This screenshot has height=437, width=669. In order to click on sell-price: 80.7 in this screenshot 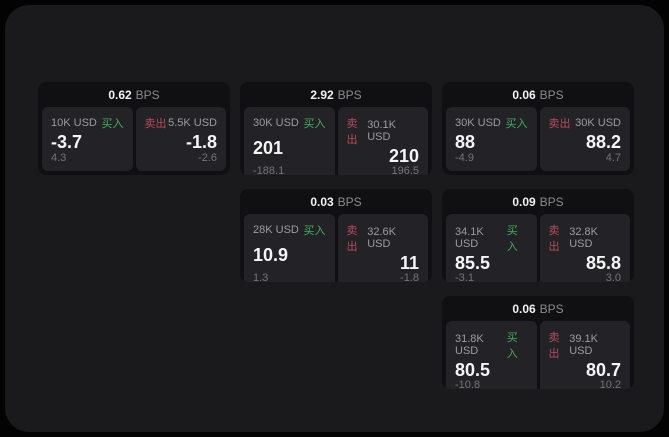, I will do `click(603, 370)`.